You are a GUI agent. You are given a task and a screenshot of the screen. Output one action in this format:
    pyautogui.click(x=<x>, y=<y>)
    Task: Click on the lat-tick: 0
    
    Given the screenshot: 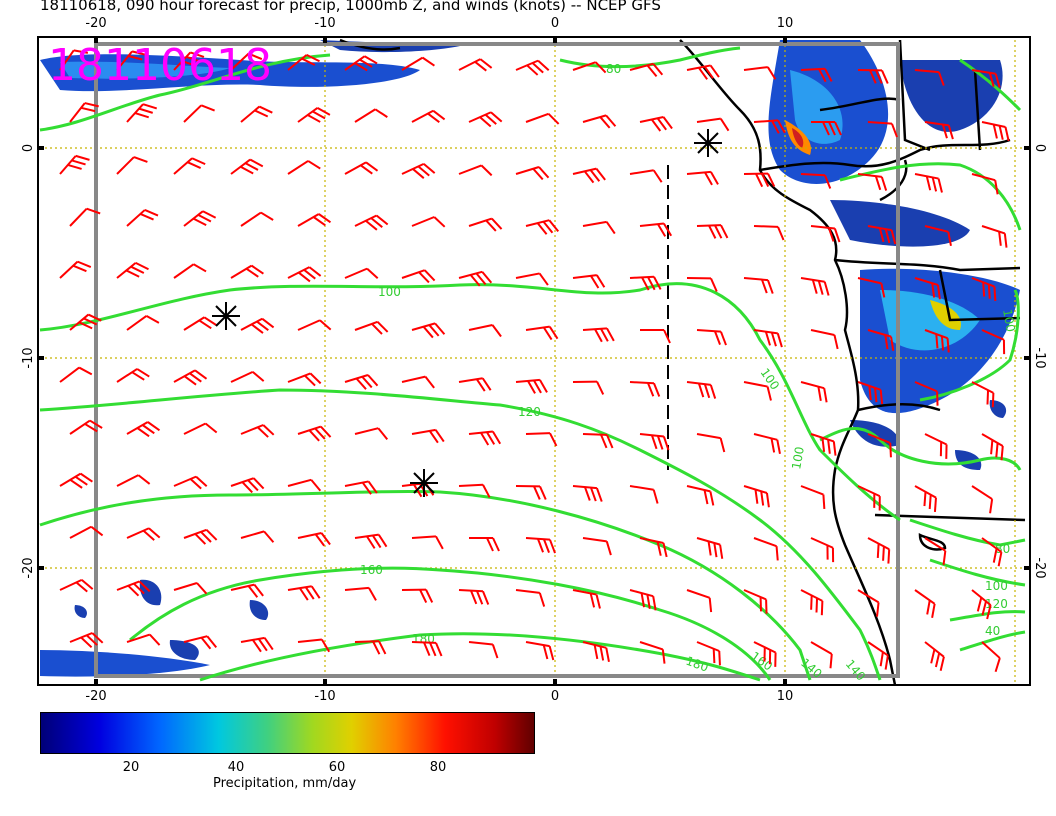 What is the action you would take?
    pyautogui.click(x=1039, y=148)
    